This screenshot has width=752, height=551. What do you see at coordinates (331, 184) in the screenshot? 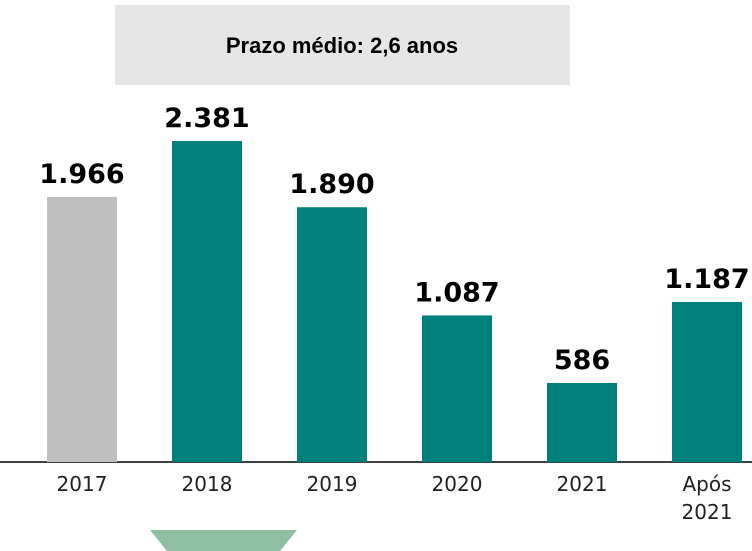
I see `value-label: 1.890` at bounding box center [331, 184].